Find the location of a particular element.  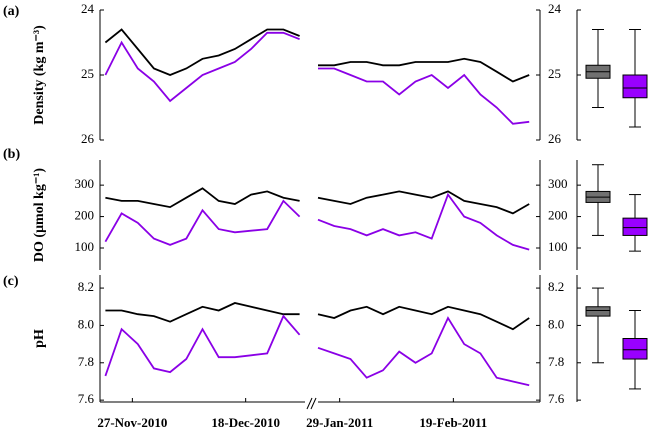

y-axis-label: pH is located at coordinates (39, 338).